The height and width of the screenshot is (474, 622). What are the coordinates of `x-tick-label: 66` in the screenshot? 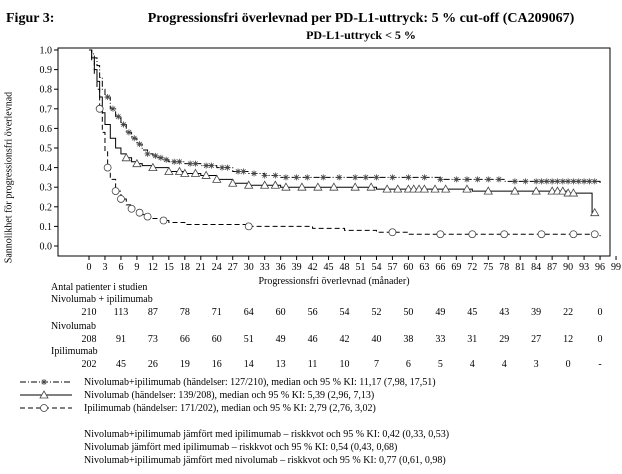 It's located at (440, 267).